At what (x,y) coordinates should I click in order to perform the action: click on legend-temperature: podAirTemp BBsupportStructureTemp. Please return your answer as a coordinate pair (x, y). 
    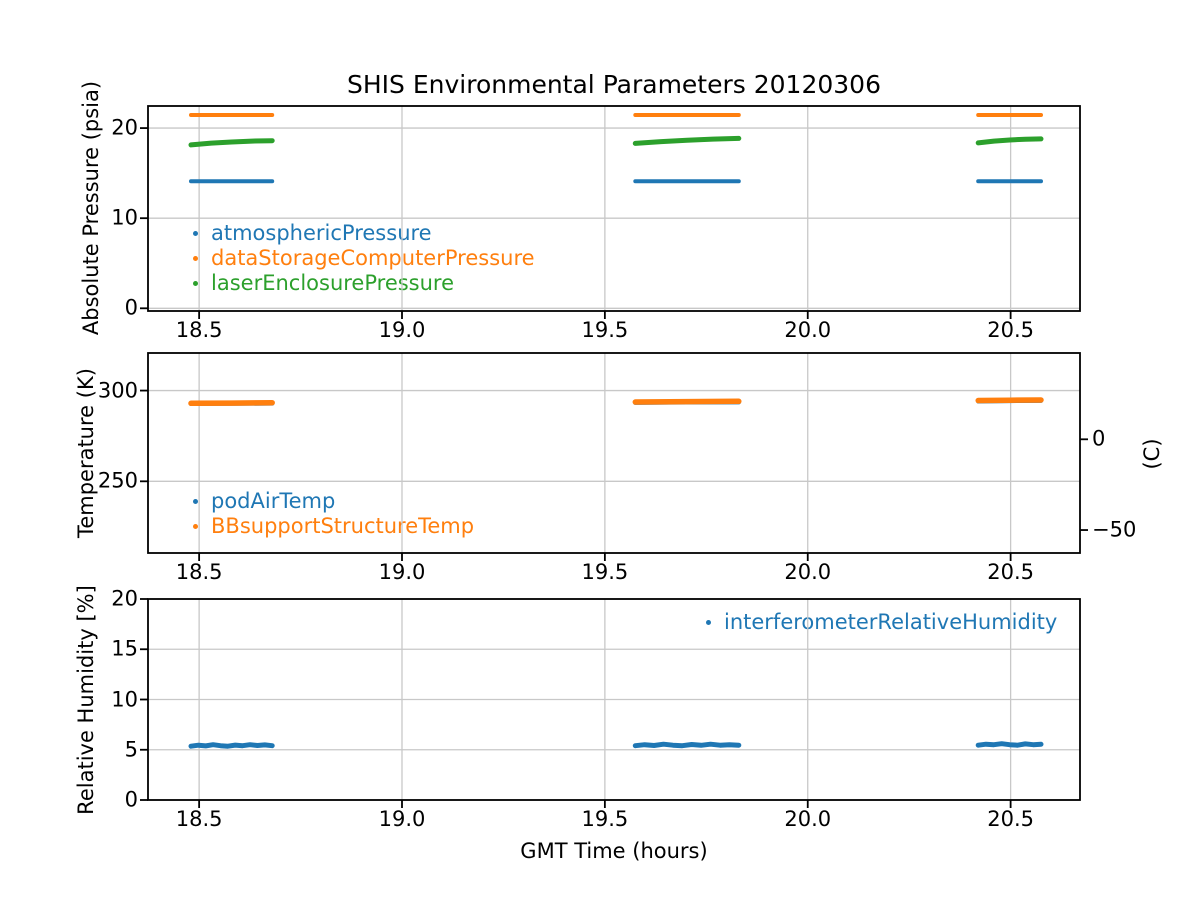
    Looking at the image, I should click on (329, 514).